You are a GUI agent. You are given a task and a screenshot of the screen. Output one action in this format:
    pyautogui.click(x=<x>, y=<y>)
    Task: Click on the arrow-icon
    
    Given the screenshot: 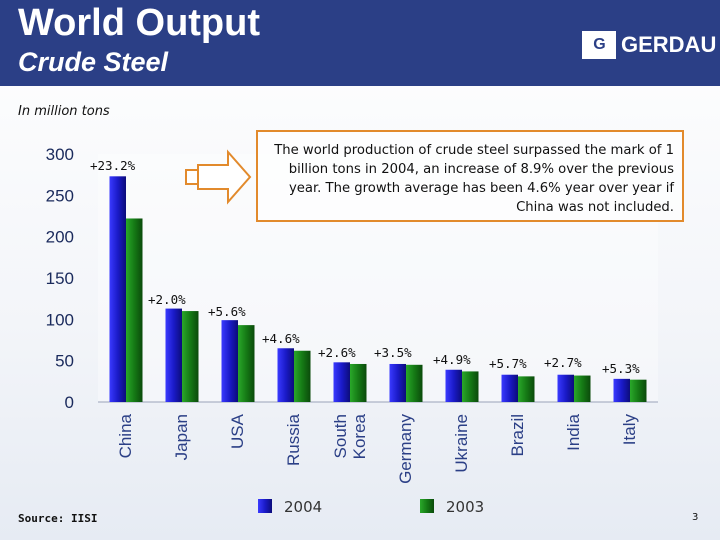 What is the action you would take?
    pyautogui.click(x=218, y=177)
    